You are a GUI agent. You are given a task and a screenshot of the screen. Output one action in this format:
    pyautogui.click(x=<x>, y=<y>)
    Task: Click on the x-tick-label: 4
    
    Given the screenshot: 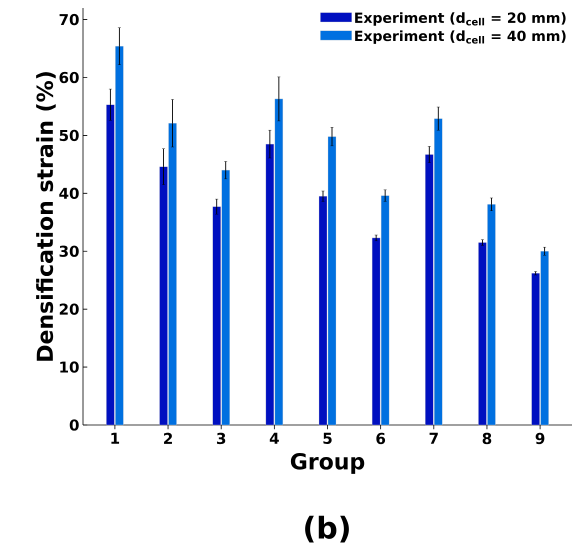 What is the action you would take?
    pyautogui.click(x=274, y=438)
    